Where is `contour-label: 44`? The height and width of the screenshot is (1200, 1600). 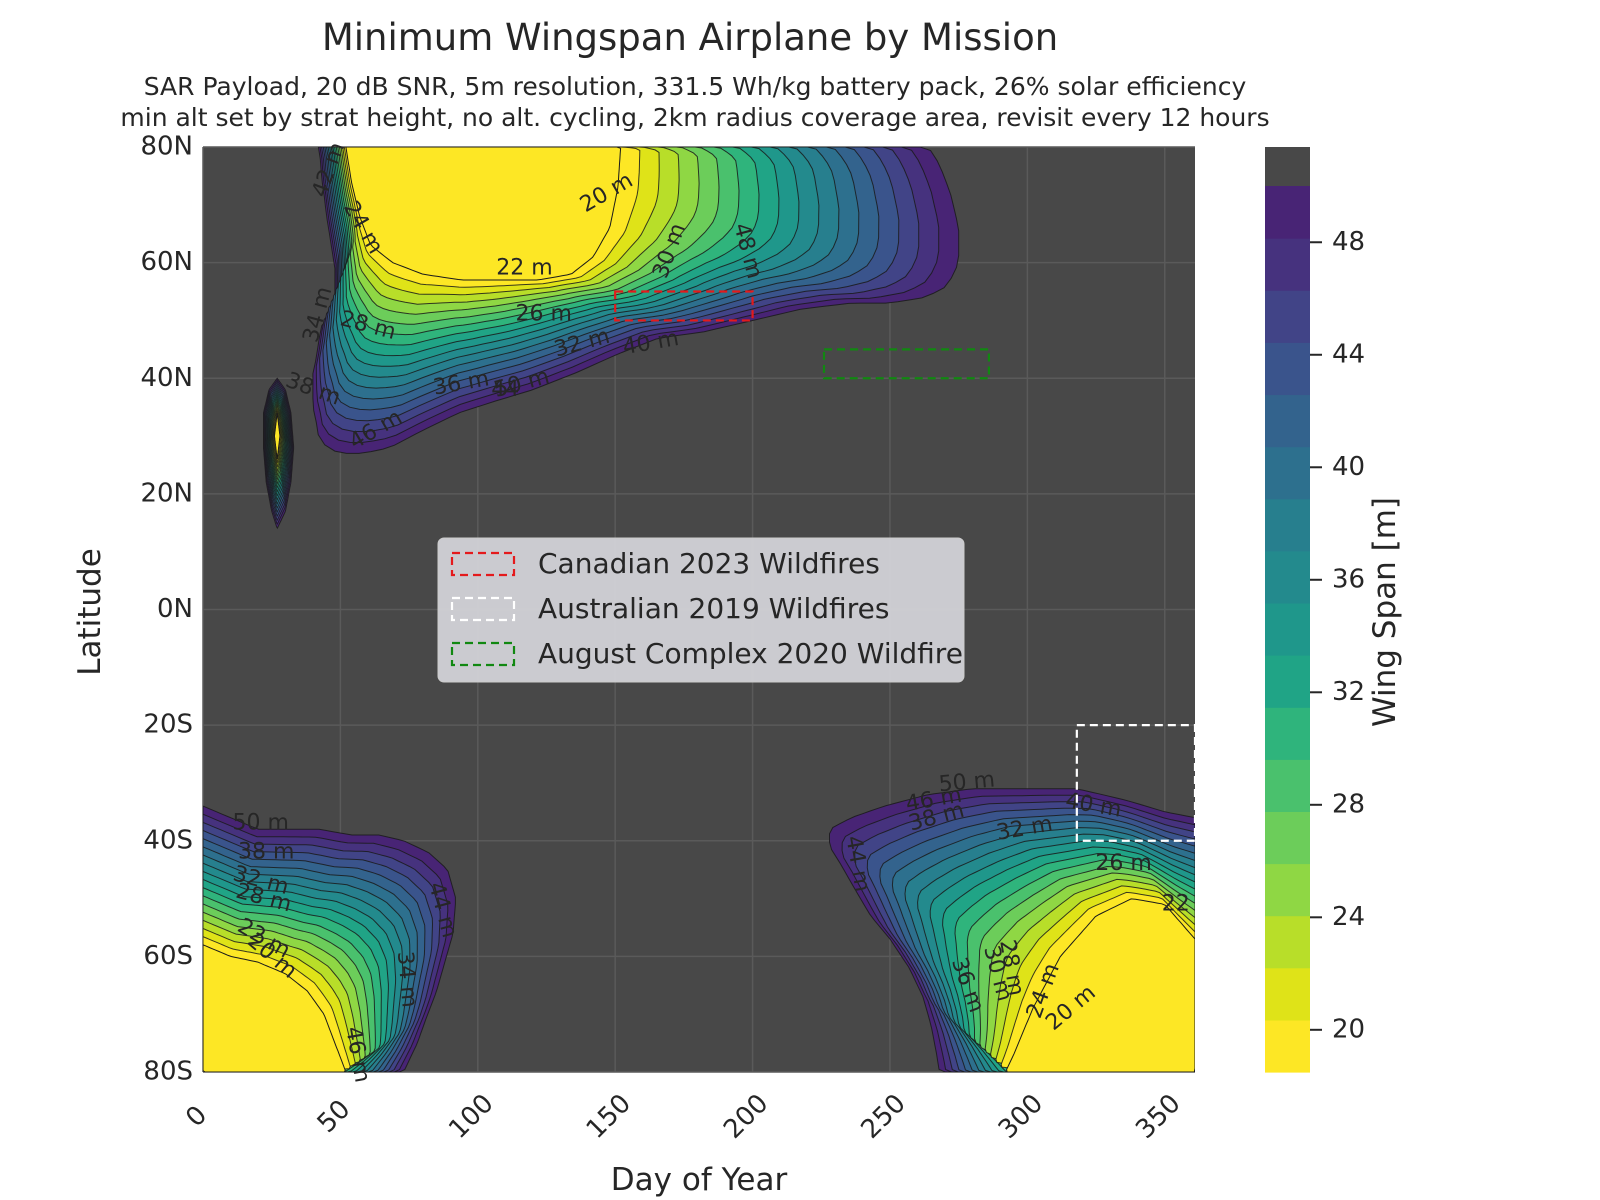 contour-label: 44 is located at coordinates (505, 389).